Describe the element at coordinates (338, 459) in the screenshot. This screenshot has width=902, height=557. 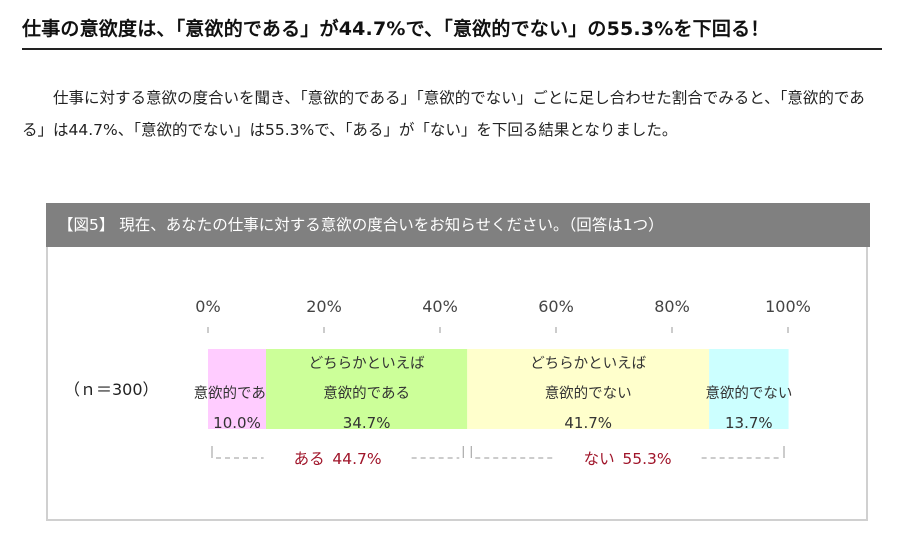
I see `group-total-label: ある 44.7%` at that location.